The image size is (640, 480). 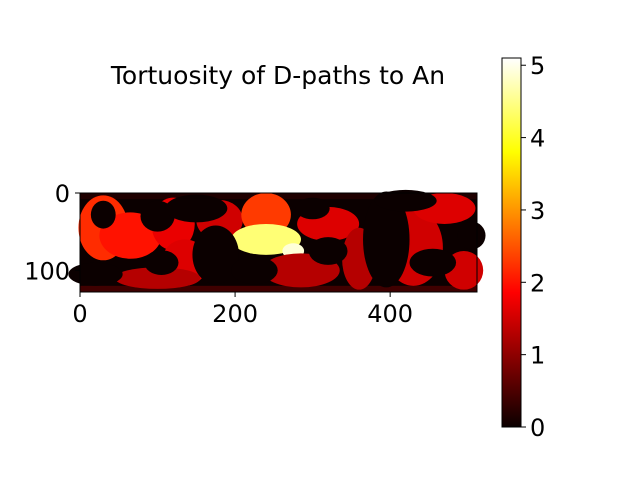 What do you see at coordinates (511, 242) in the screenshot?
I see `colorbar-gradient` at bounding box center [511, 242].